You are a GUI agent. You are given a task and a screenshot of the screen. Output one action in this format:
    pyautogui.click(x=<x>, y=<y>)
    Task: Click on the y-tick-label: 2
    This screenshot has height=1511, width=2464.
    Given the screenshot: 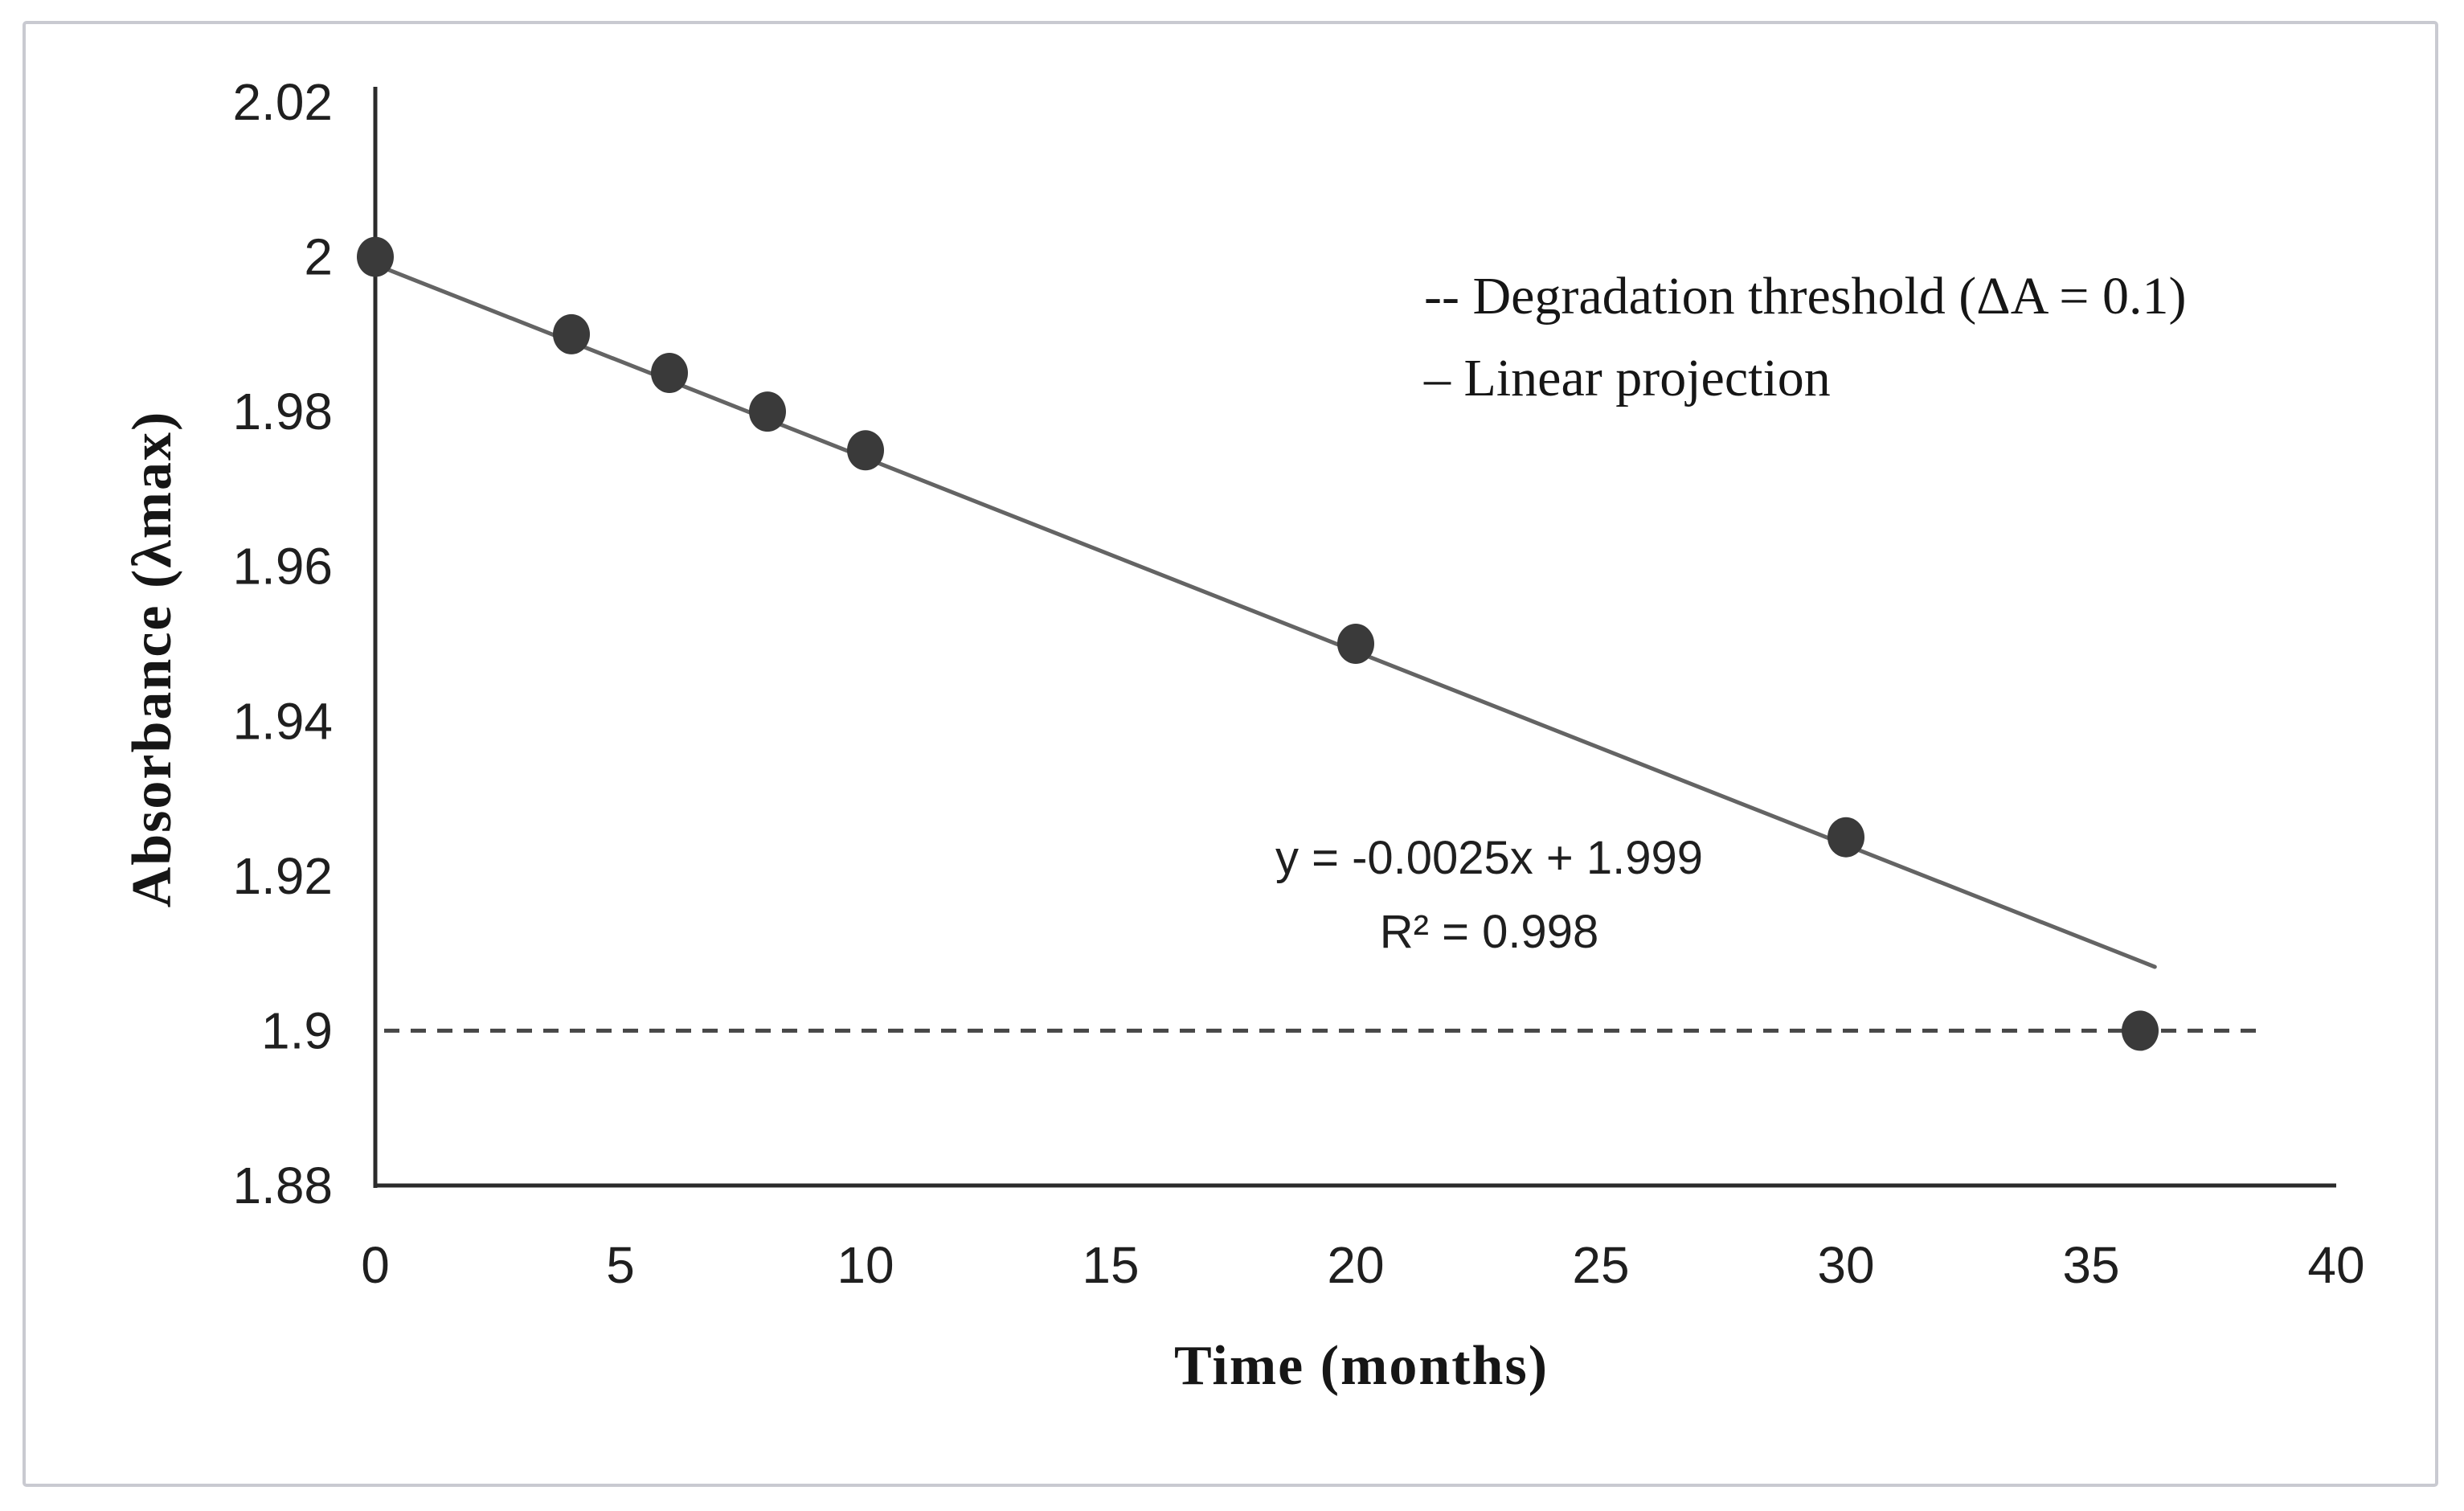 What is the action you would take?
    pyautogui.click(x=318, y=257)
    